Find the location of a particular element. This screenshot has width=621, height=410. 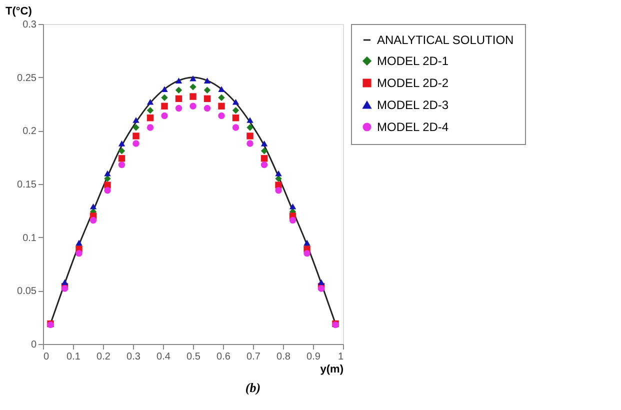

x-tick-label: 0.6 is located at coordinates (223, 357).